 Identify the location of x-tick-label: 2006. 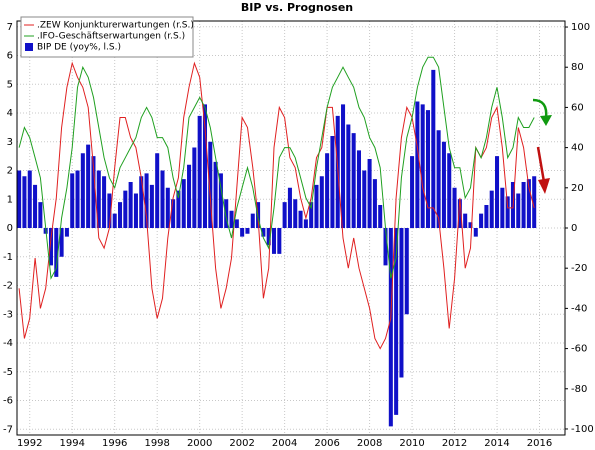
(326, 443).